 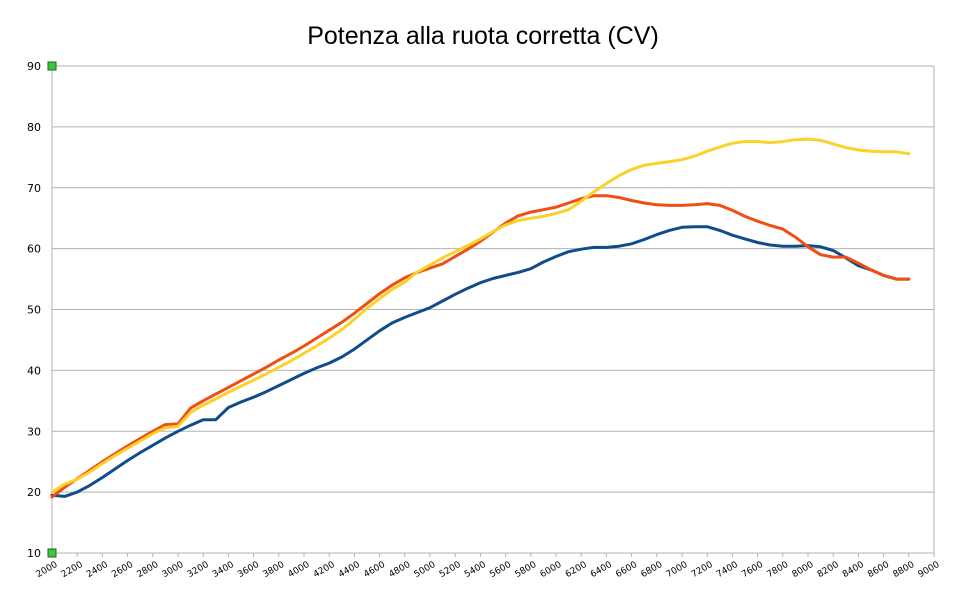 What do you see at coordinates (425, 570) in the screenshot?
I see `x-tick-label: 5000` at bounding box center [425, 570].